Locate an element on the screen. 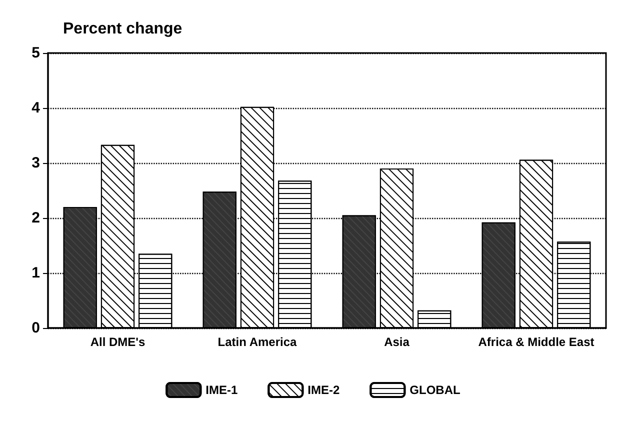 The width and height of the screenshot is (626, 421). y-tick-label: 5 is located at coordinates (36, 53).